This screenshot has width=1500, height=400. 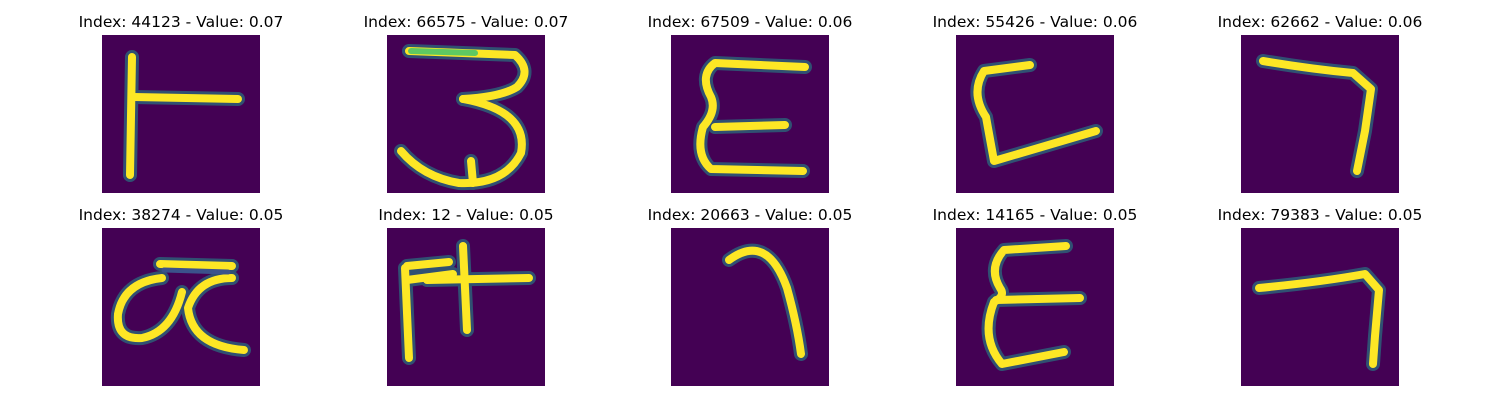 What do you see at coordinates (466, 22) in the screenshot?
I see `panel-title: Index: 66575 - Value: 0.07` at bounding box center [466, 22].